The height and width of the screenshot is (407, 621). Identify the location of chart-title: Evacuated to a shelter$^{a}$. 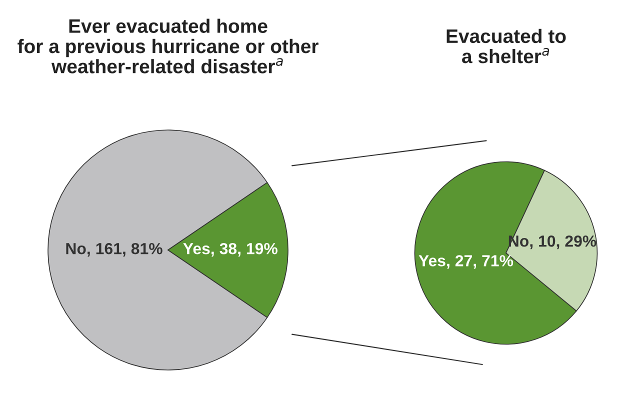
(506, 46).